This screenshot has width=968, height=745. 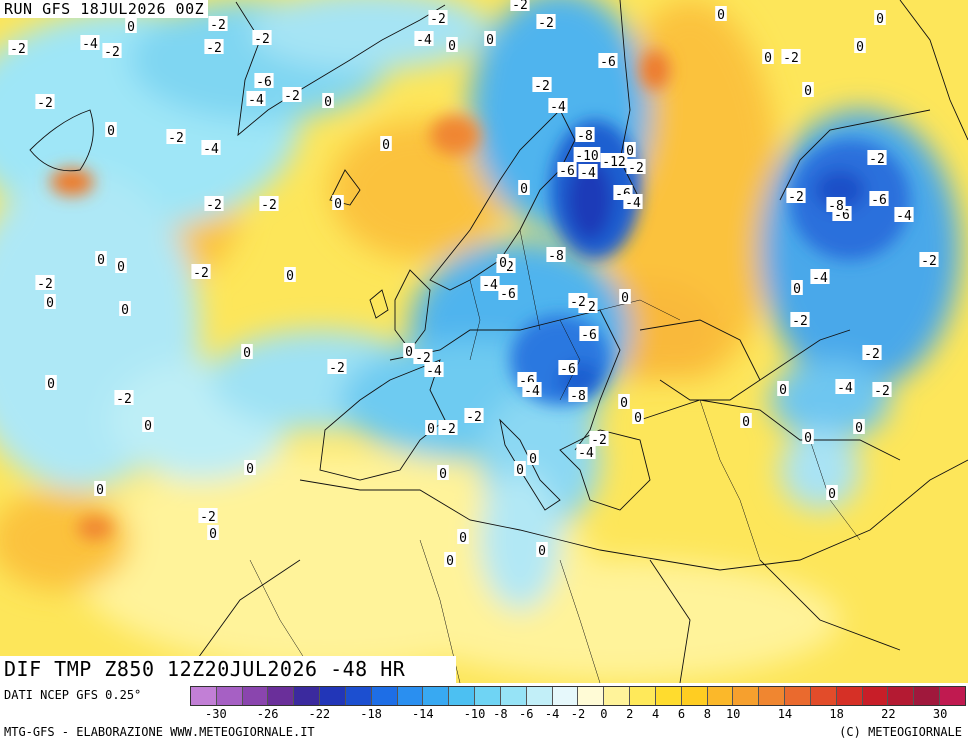 What do you see at coordinates (216, 714) in the screenshot?
I see `scale-tick-label: -30` at bounding box center [216, 714].